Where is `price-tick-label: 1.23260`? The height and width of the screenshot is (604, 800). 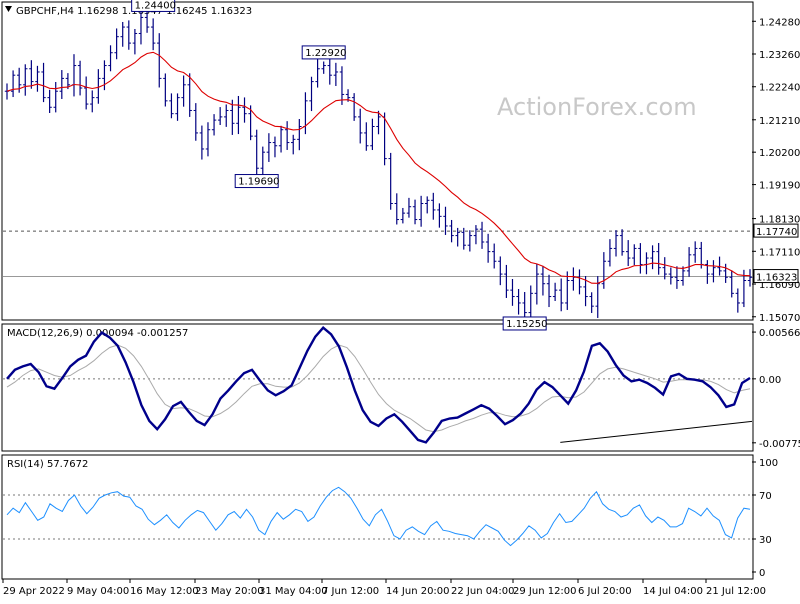 price-tick-label: 1.23260 is located at coordinates (779, 55).